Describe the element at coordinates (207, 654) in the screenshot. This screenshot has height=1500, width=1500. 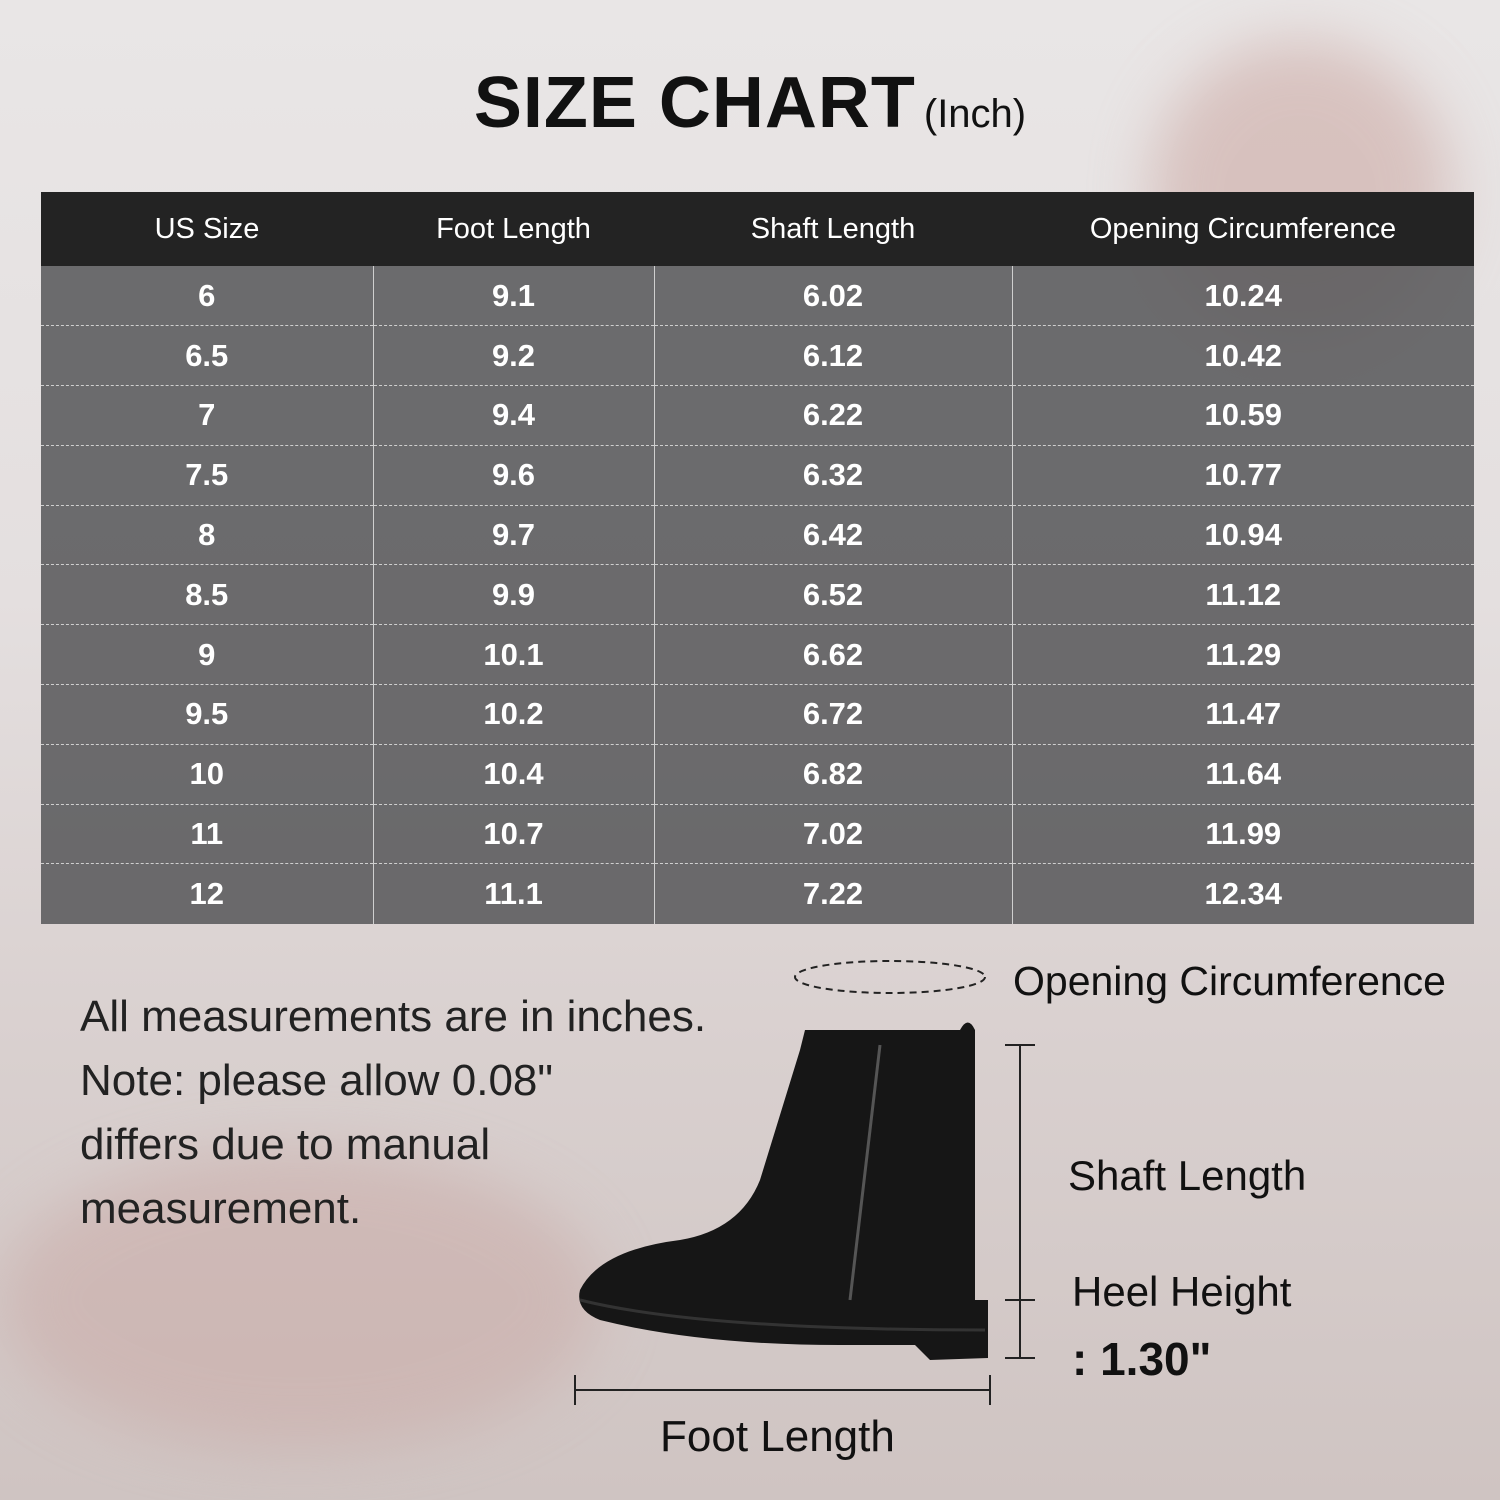
I see `table-cell: 9` at that location.